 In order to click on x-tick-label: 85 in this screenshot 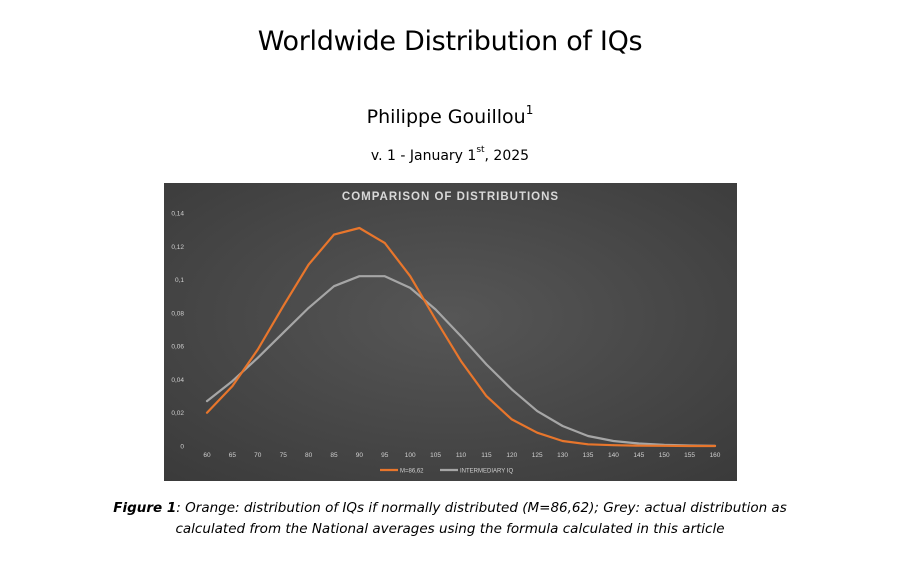, I will do `click(334, 455)`.